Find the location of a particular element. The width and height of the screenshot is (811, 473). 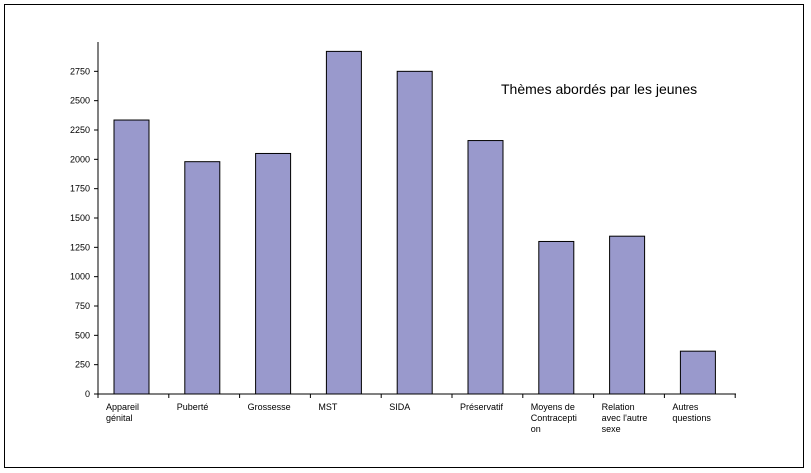

x-tick-label: Préservatif is located at coordinates (482, 407).